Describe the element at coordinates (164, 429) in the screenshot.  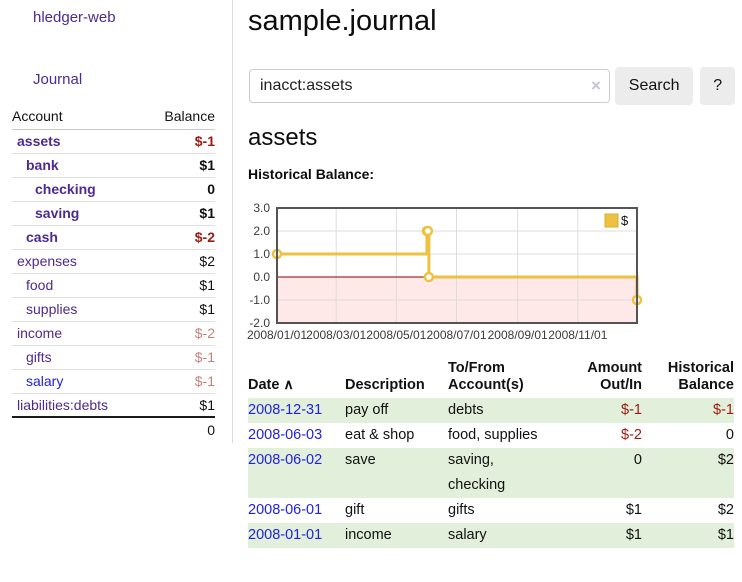
I see `total-balance: 0` at that location.